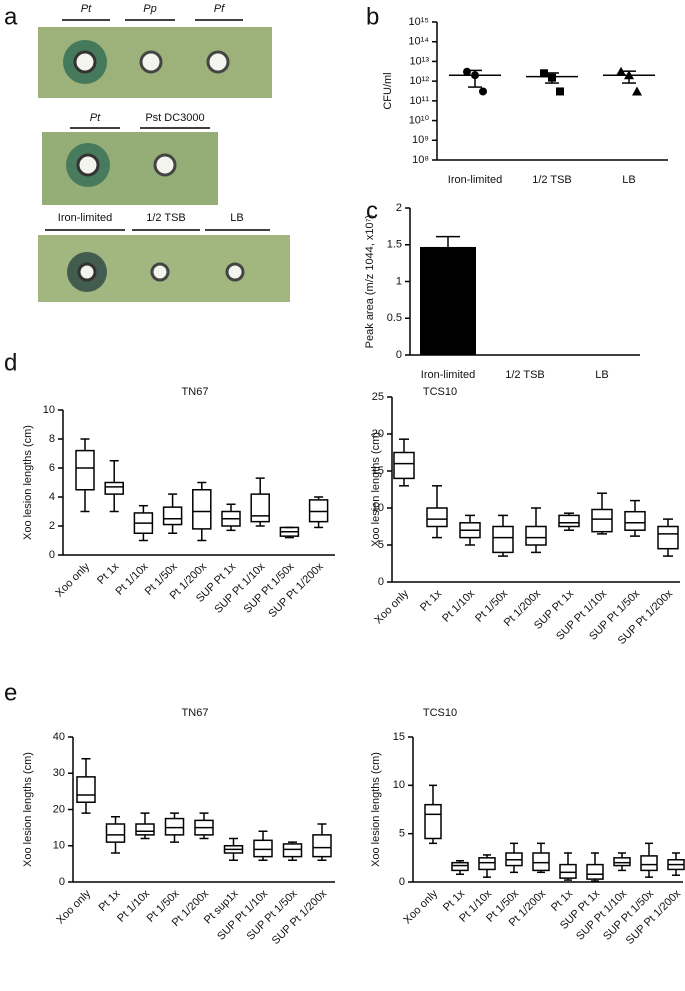 The image size is (685, 991). Describe the element at coordinates (372, 16) in the screenshot. I see `panel-label: b` at that location.